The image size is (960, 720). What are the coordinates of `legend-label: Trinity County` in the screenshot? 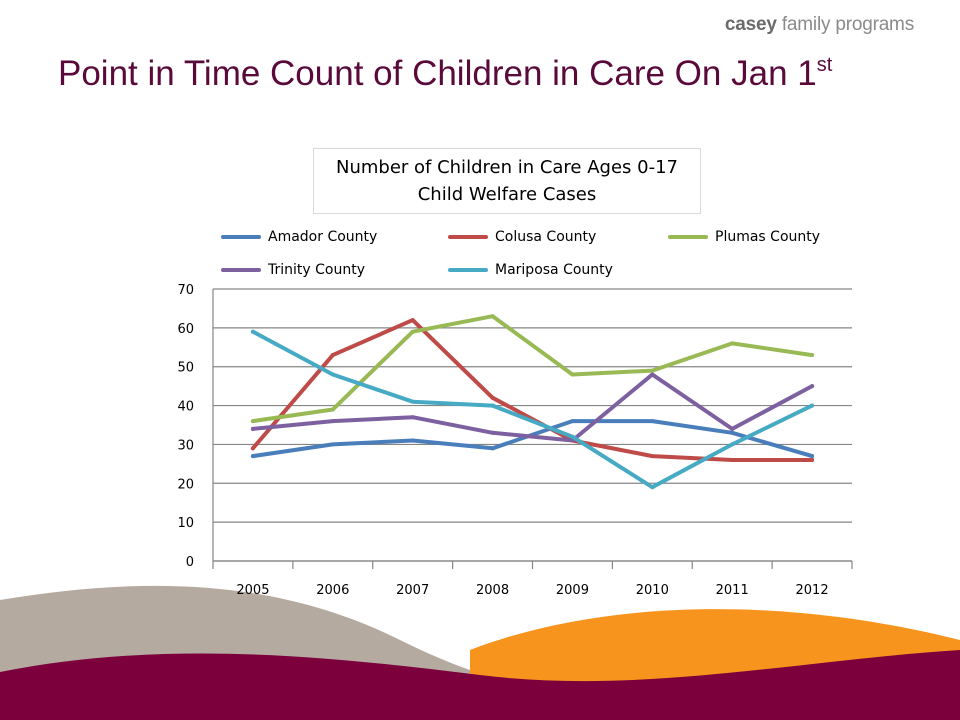 It's located at (316, 270).